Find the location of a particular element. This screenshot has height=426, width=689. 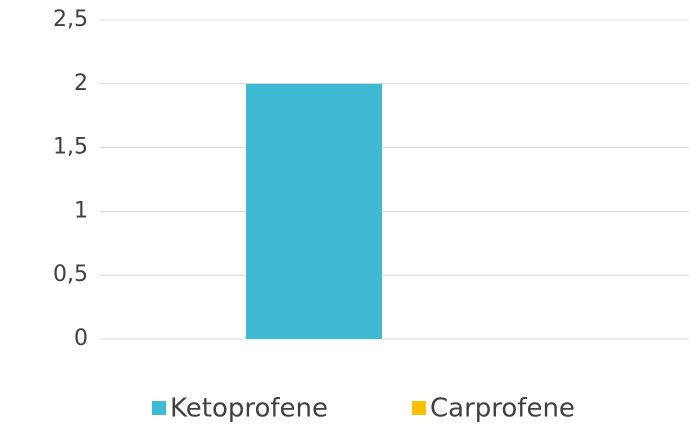

y-tick-label: 2 is located at coordinates (81, 83).